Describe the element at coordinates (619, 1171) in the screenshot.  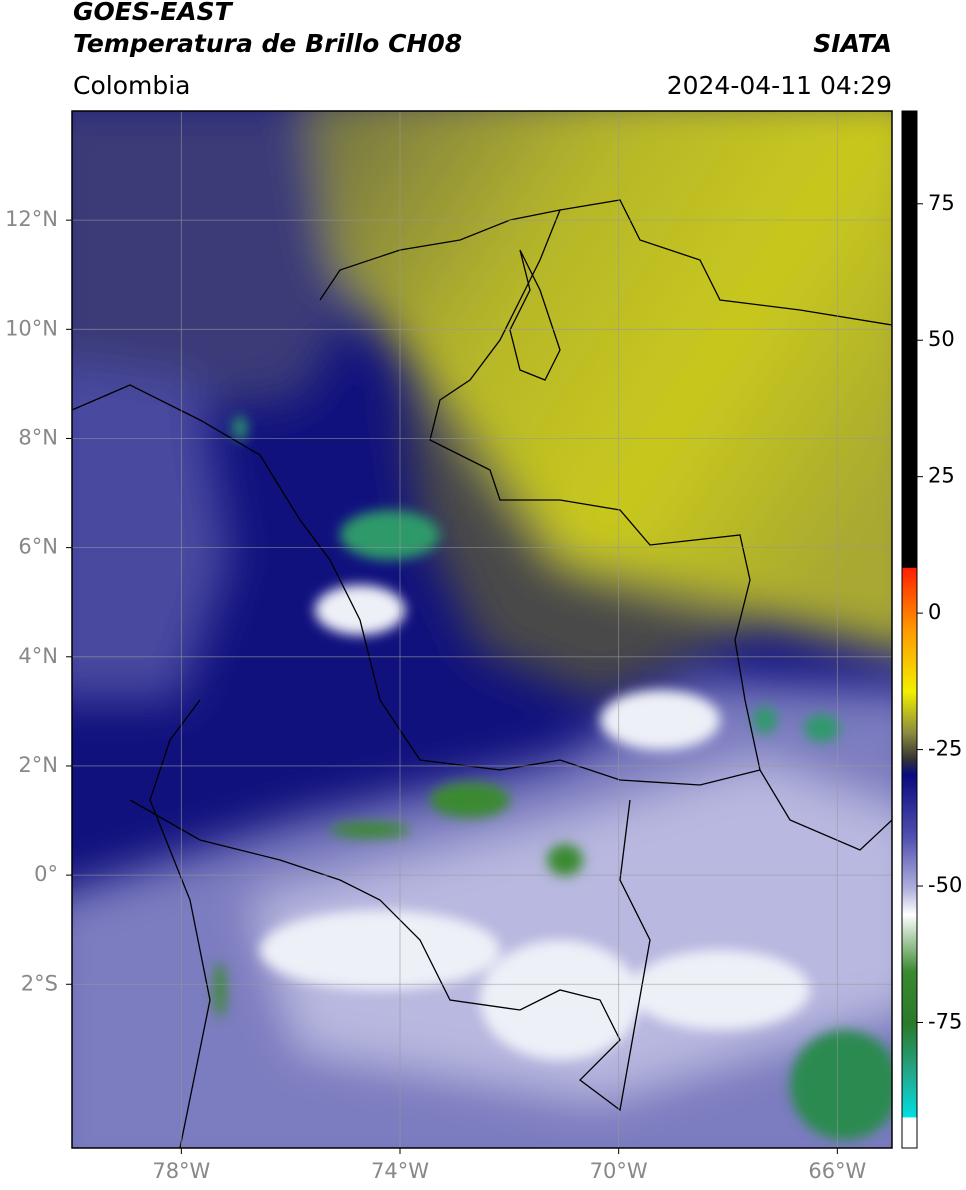
I see `x-tick-label: 70°W` at that location.